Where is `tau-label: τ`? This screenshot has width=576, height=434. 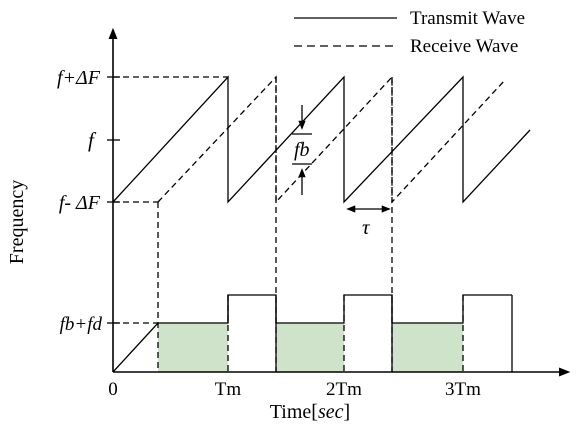
tau-label: τ is located at coordinates (366, 227).